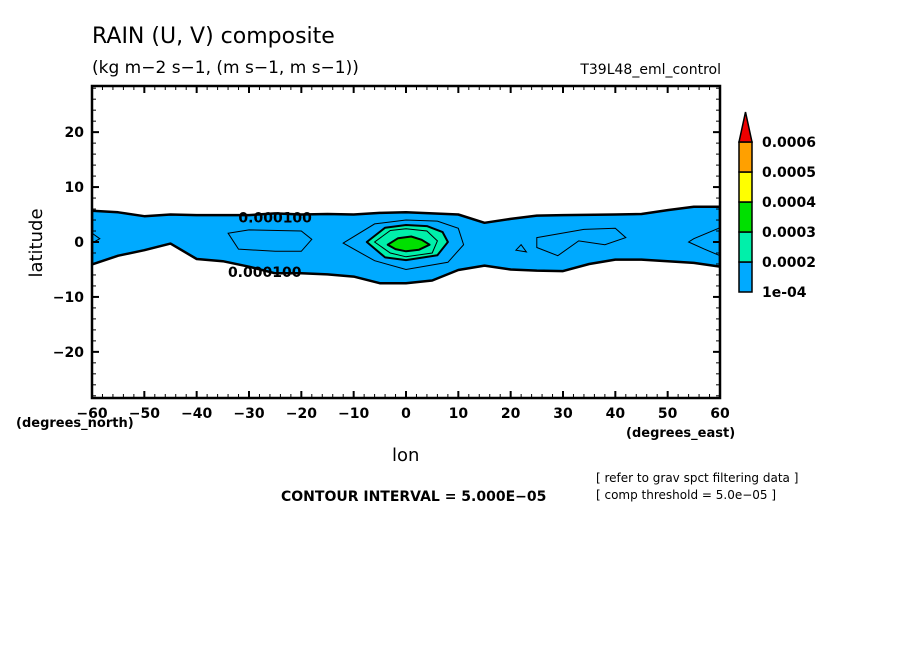 This screenshot has width=904, height=654. I want to click on colorbar-label: 0.0005, so click(789, 173).